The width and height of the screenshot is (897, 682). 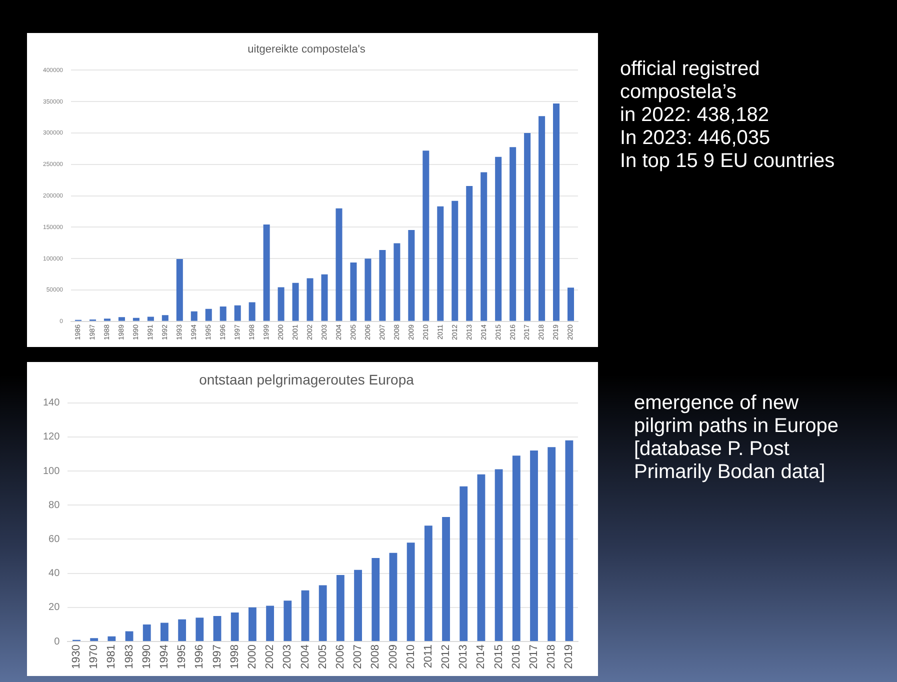 I want to click on x-tick-label: 2008, so click(x=376, y=657).